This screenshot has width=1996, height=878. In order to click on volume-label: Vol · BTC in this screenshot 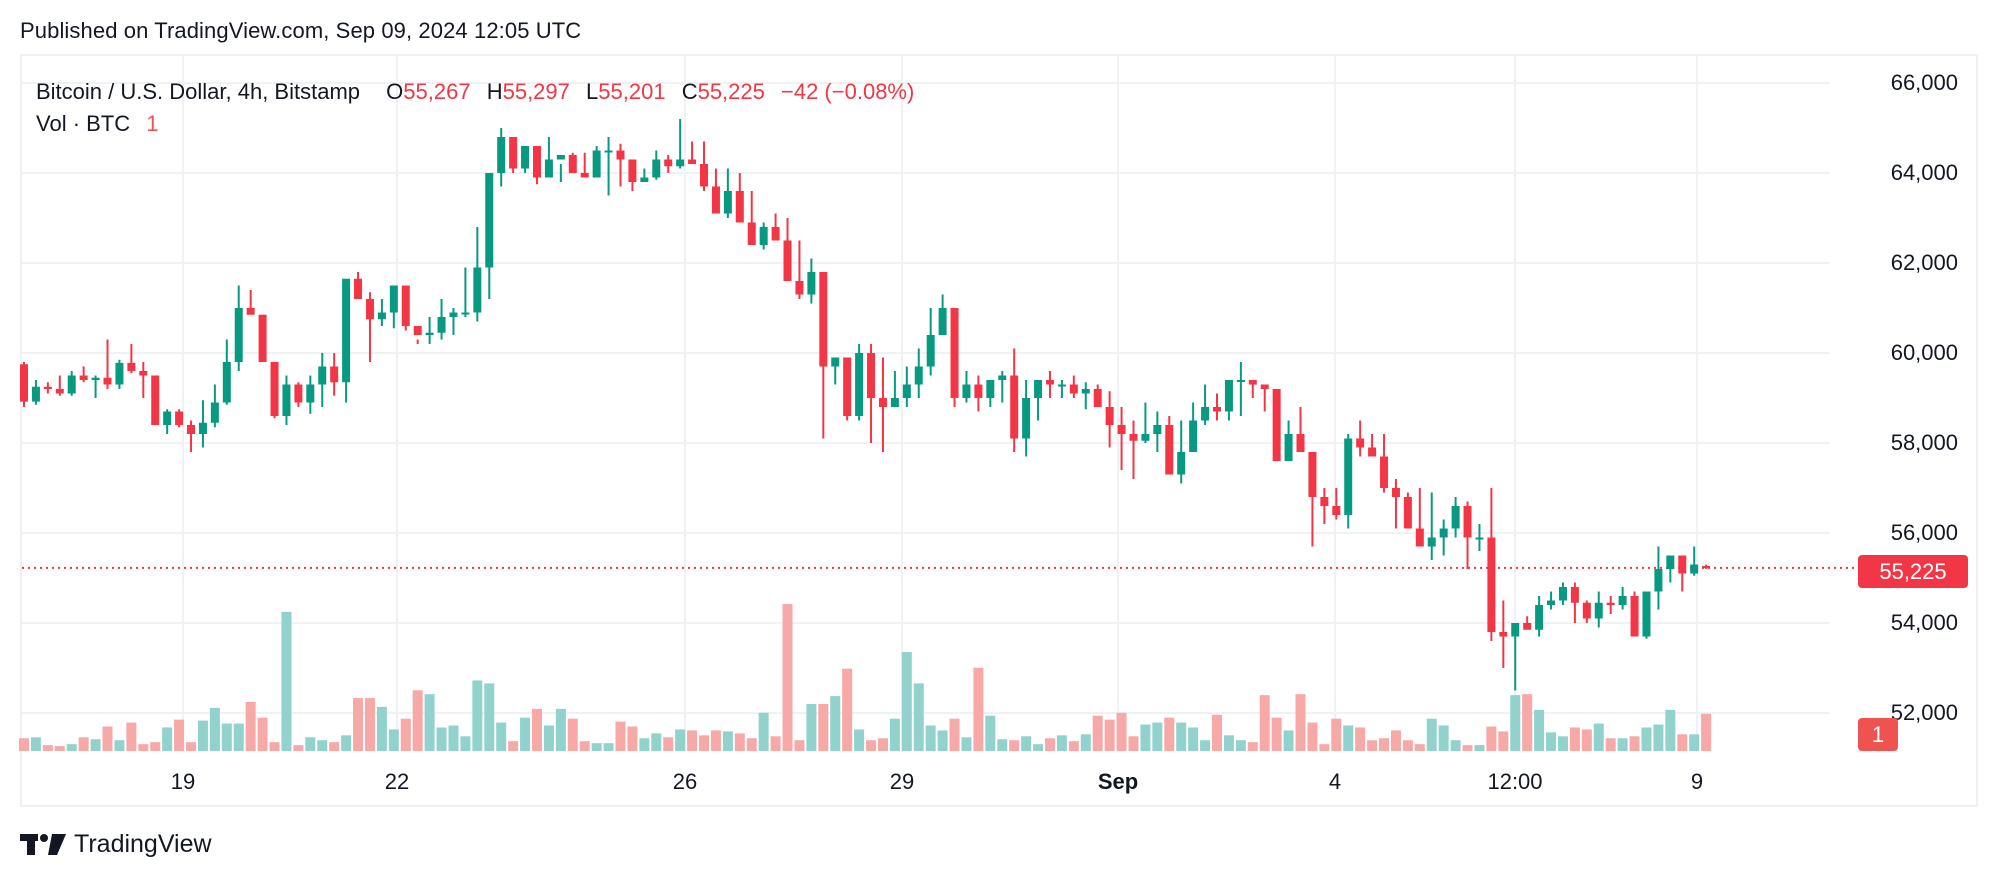, I will do `click(83, 123)`.